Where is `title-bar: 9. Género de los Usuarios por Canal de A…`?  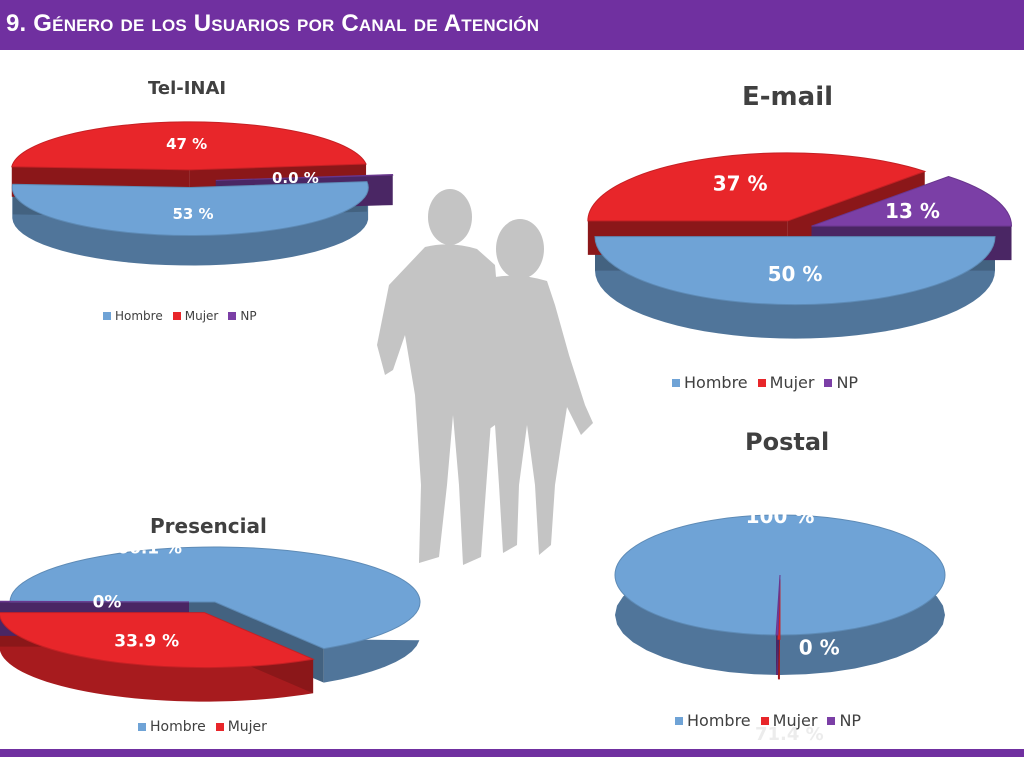 title-bar: 9. Género de los Usuarios por Canal de A… is located at coordinates (512, 25).